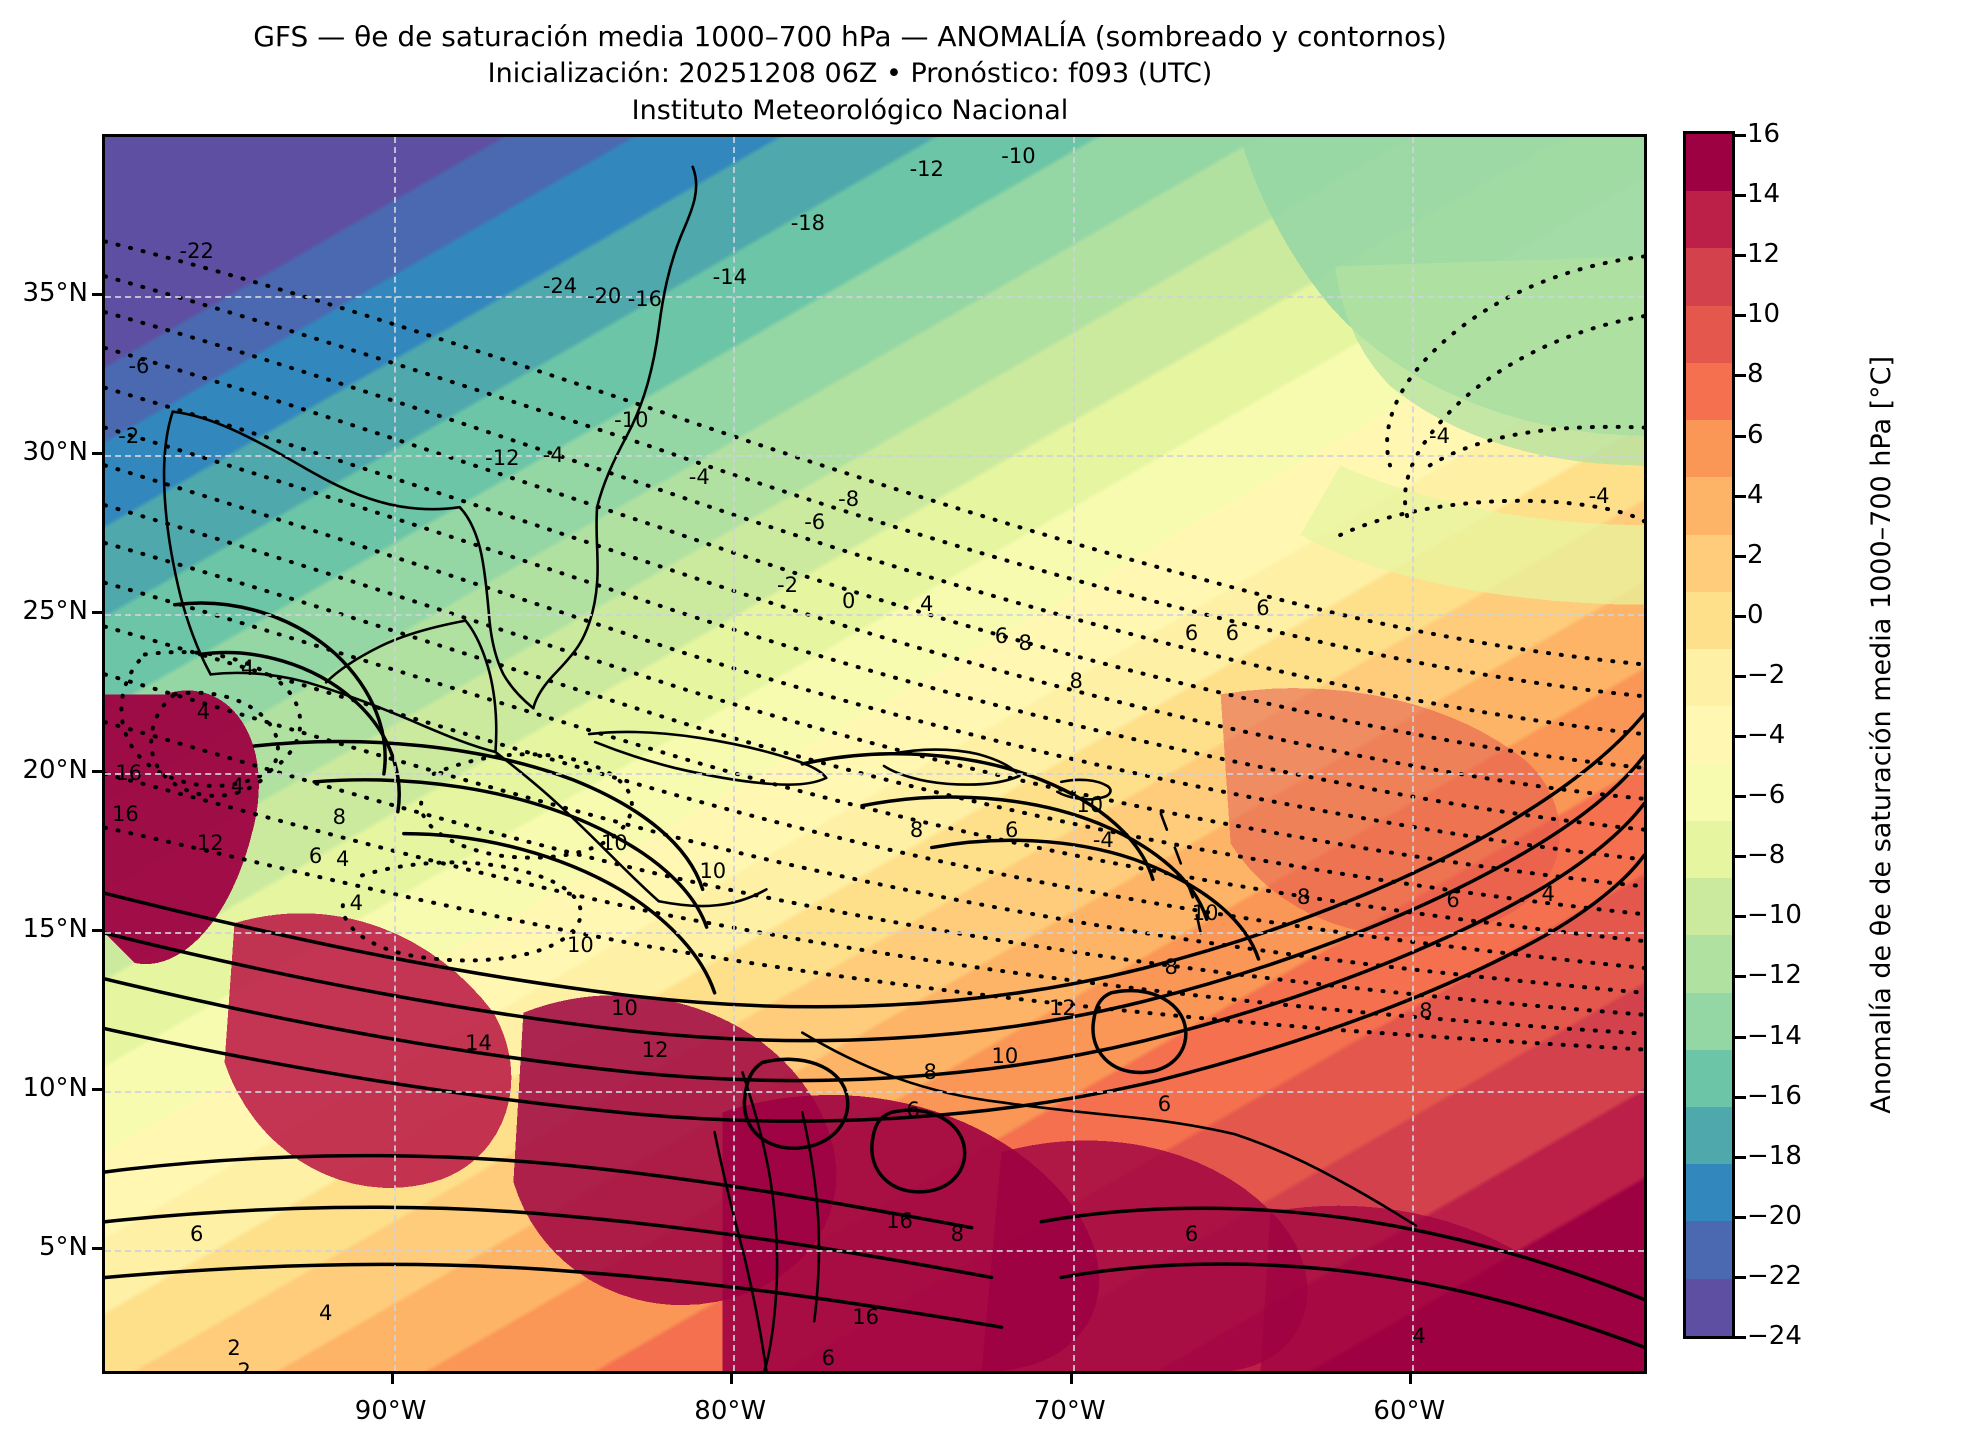  Describe the element at coordinates (1755, 374) in the screenshot. I see `colorbar-tick-label: 8` at that location.